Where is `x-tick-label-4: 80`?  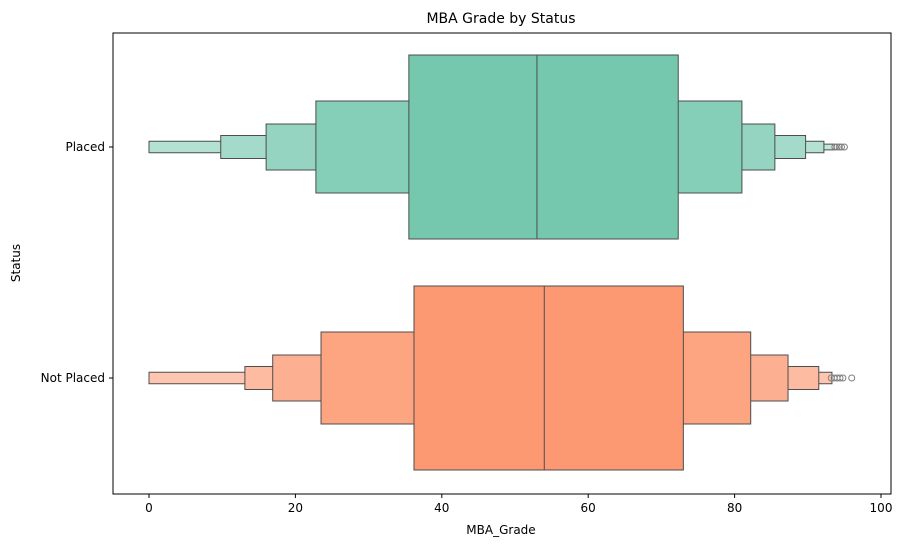
x-tick-label-4: 80 is located at coordinates (734, 508).